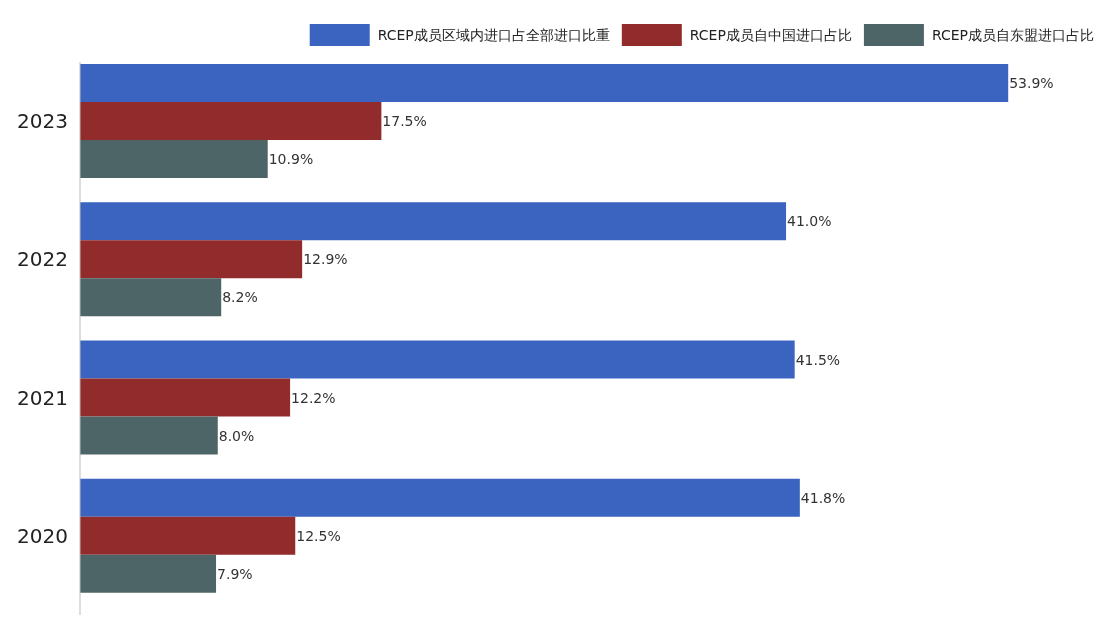 This screenshot has width=1110, height=638. Describe the element at coordinates (42, 397) in the screenshot. I see `category-label: 2021` at that location.